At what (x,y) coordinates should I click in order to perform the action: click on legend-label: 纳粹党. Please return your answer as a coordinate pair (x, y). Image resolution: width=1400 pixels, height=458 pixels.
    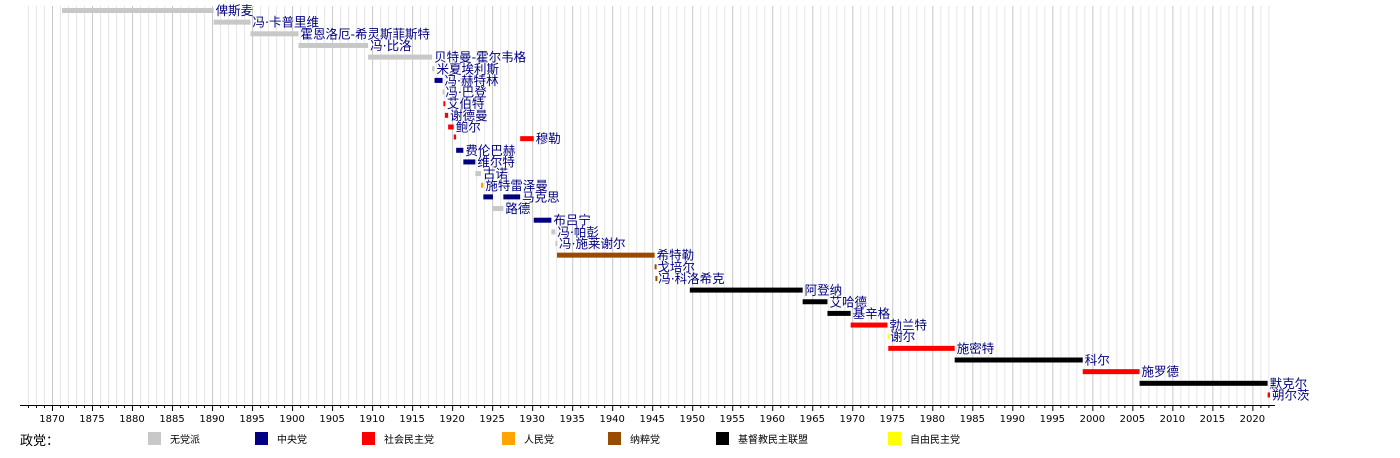
    Looking at the image, I should click on (645, 439).